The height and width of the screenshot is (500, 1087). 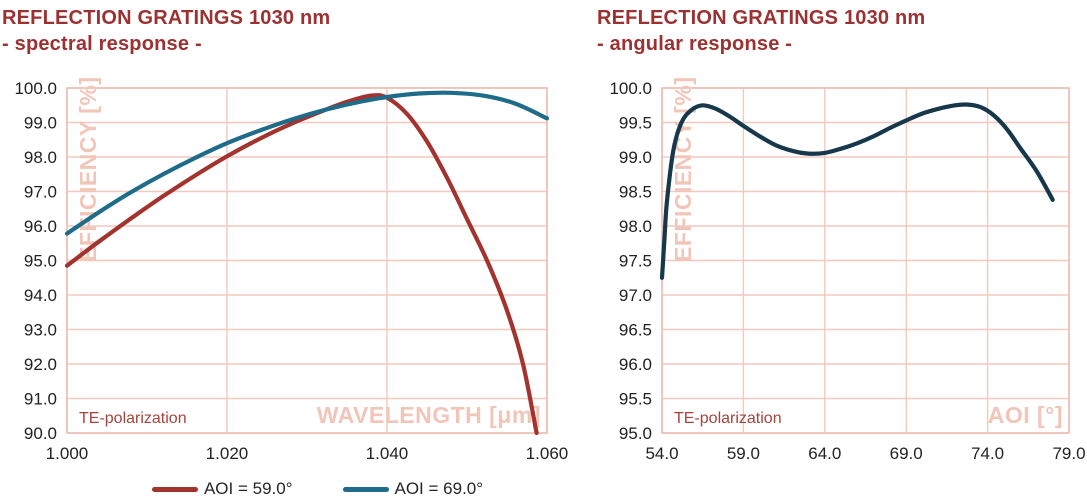 I want to click on y-tick-label: 94.0, so click(x=40, y=295).